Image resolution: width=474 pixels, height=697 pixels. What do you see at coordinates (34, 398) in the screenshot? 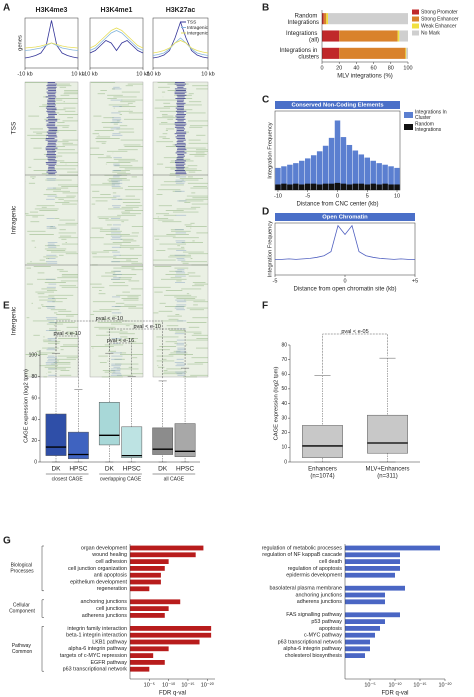
I see `y-tick-label: 60` at bounding box center [34, 398].